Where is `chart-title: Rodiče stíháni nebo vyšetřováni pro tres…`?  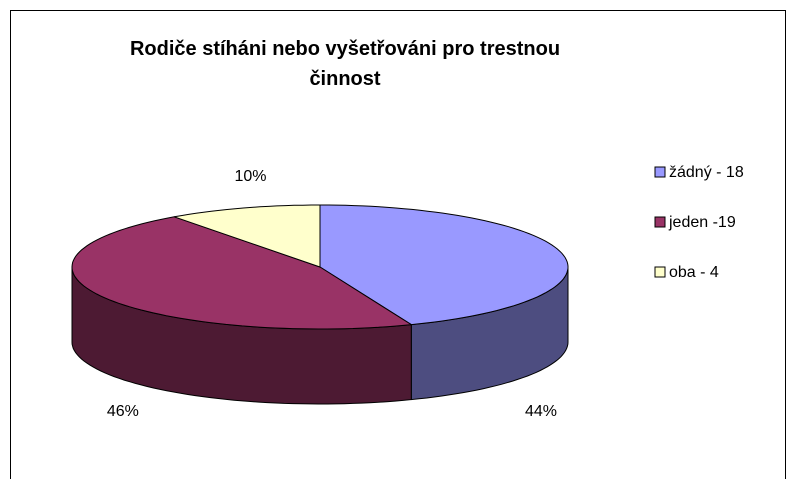 chart-title: Rodiče stíháni nebo vyšetřováni pro tres… is located at coordinates (345, 64).